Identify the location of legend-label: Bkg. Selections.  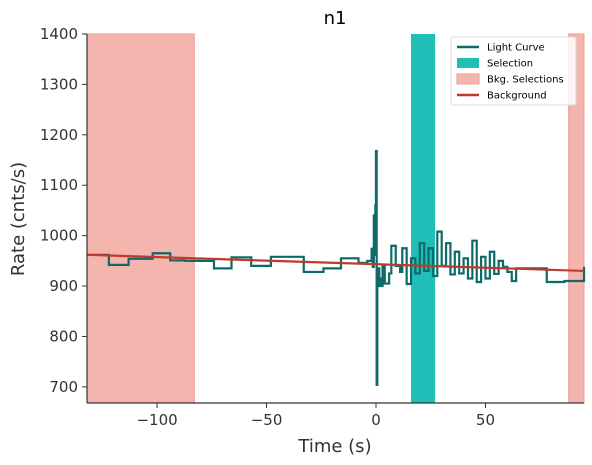
(525, 80).